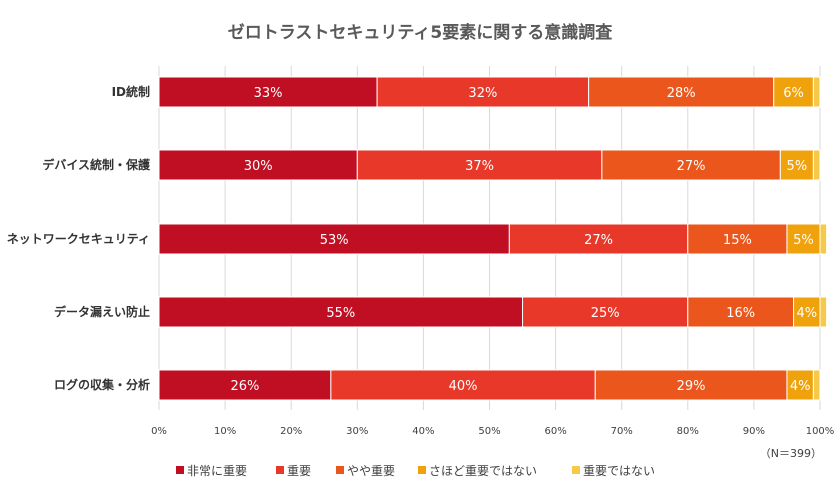  I want to click on legend: 非常に重要 重要 やや重要 さほど重要ではない 重要ではない, so click(415, 471).